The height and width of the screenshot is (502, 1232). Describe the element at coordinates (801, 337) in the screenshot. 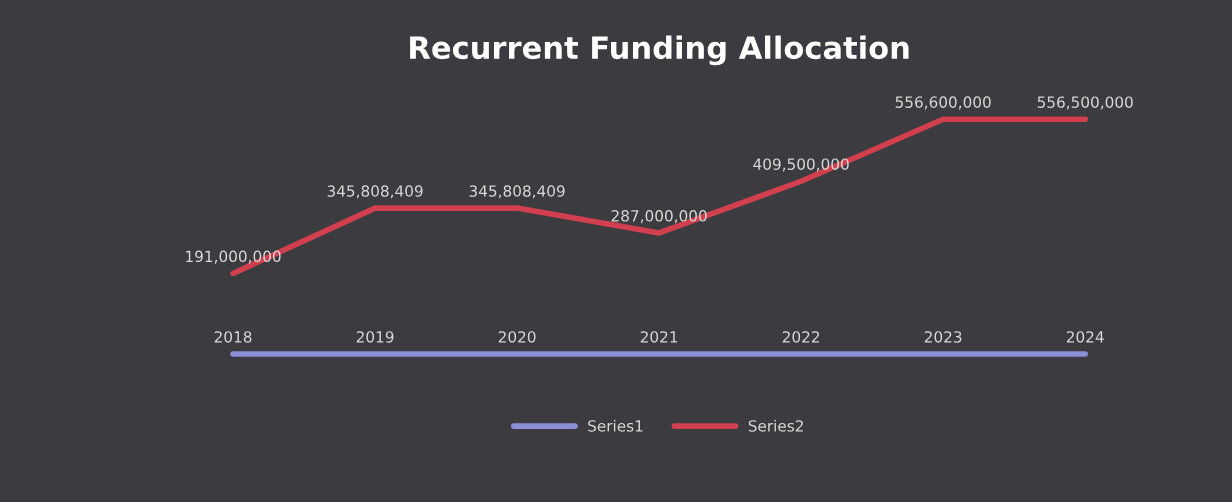

I see `data-label: 2022` at that location.